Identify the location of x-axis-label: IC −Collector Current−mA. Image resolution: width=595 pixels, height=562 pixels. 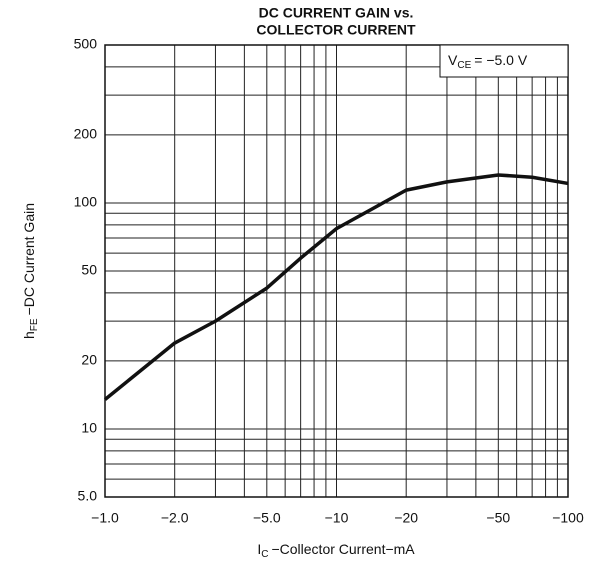
(336, 550).